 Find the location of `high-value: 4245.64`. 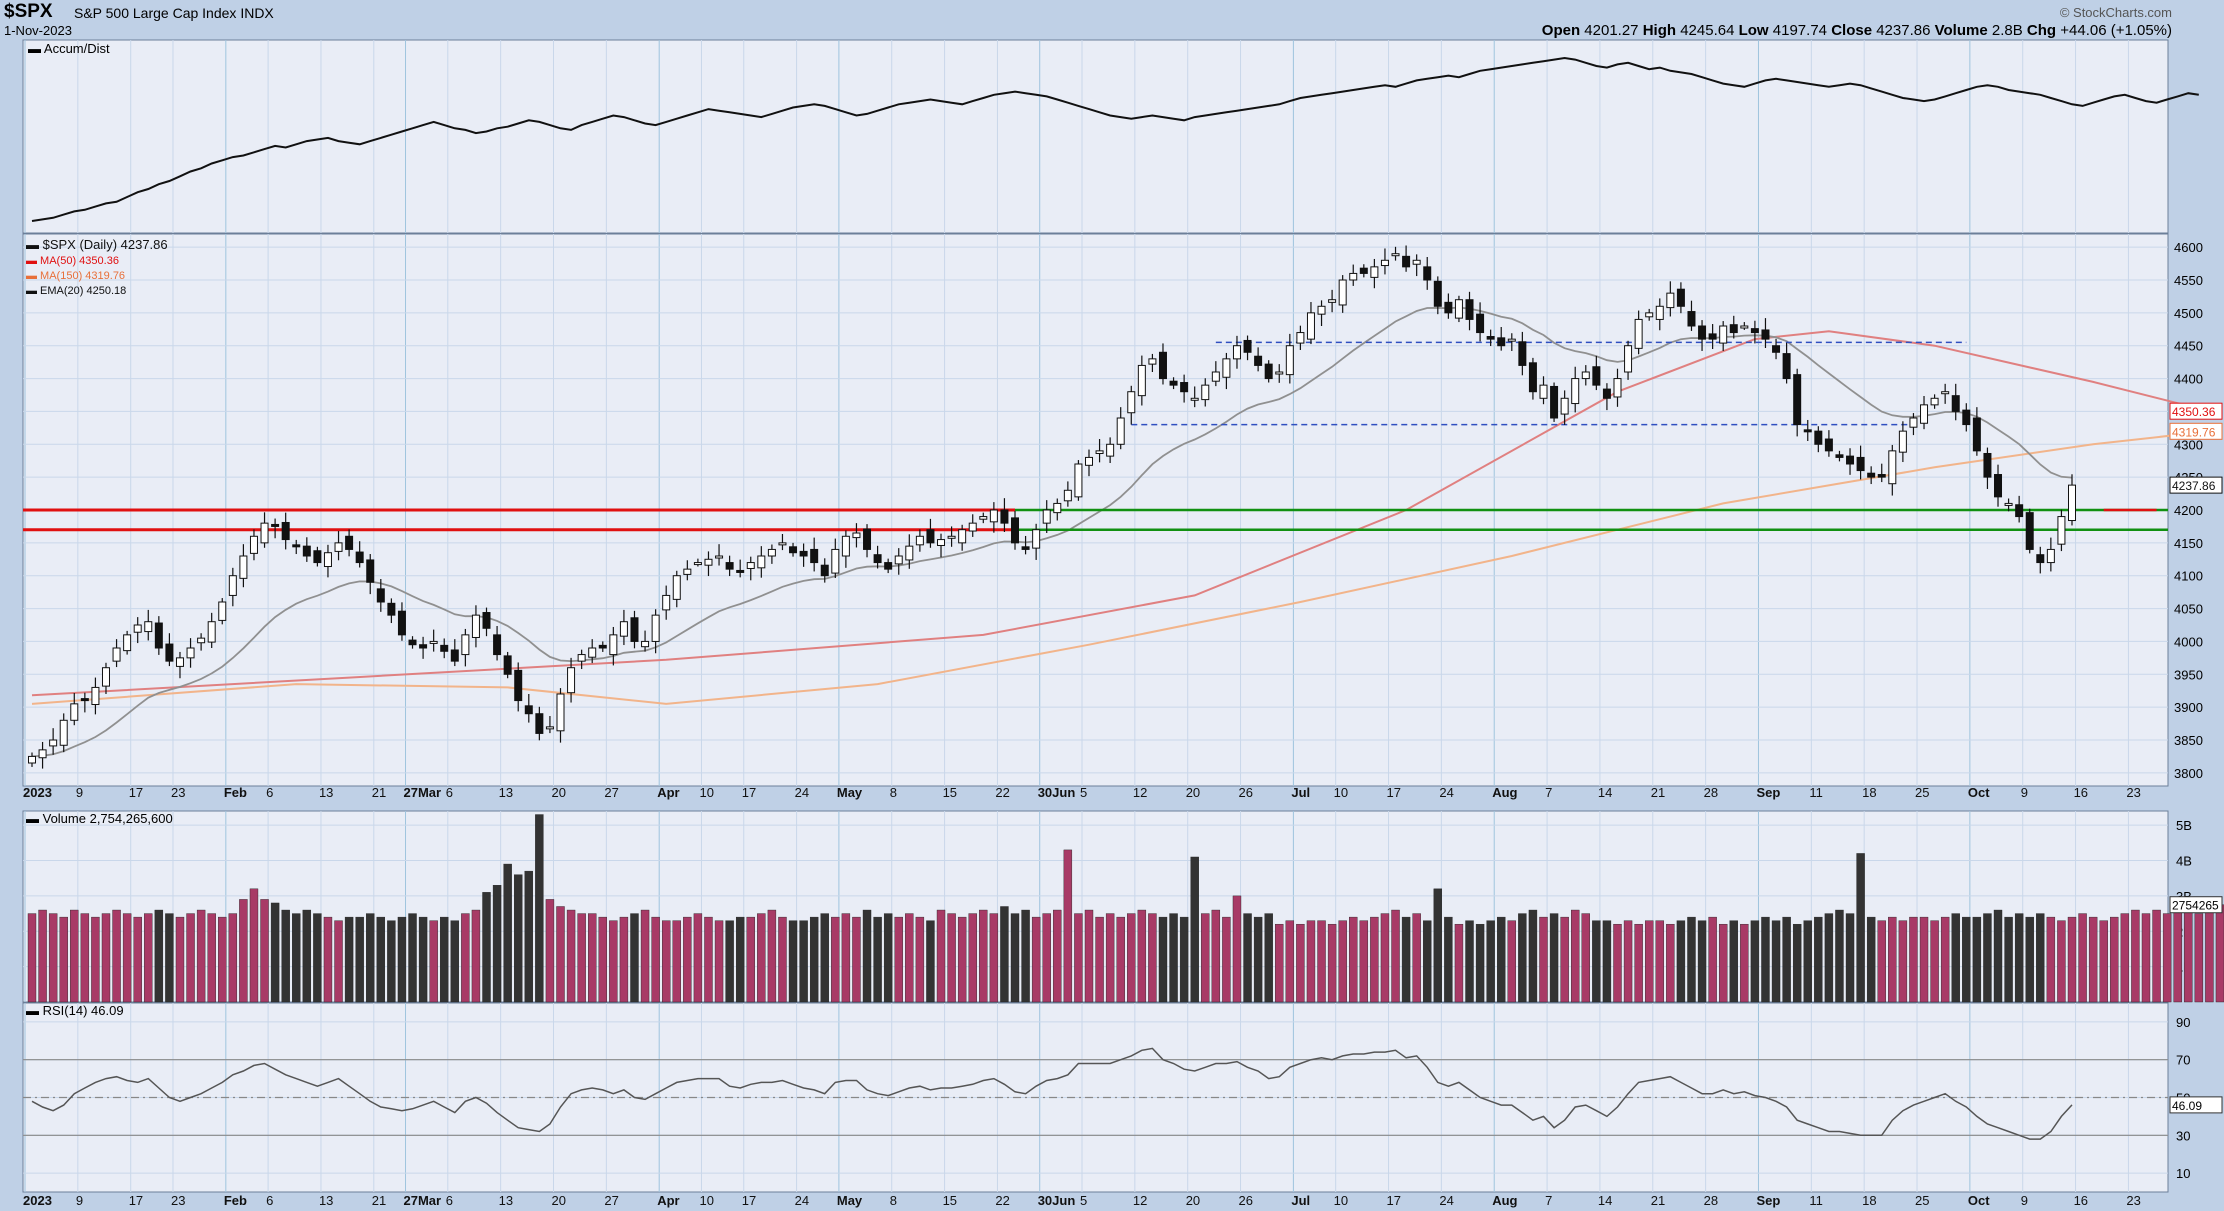

high-value: 4245.64 is located at coordinates (1707, 30).